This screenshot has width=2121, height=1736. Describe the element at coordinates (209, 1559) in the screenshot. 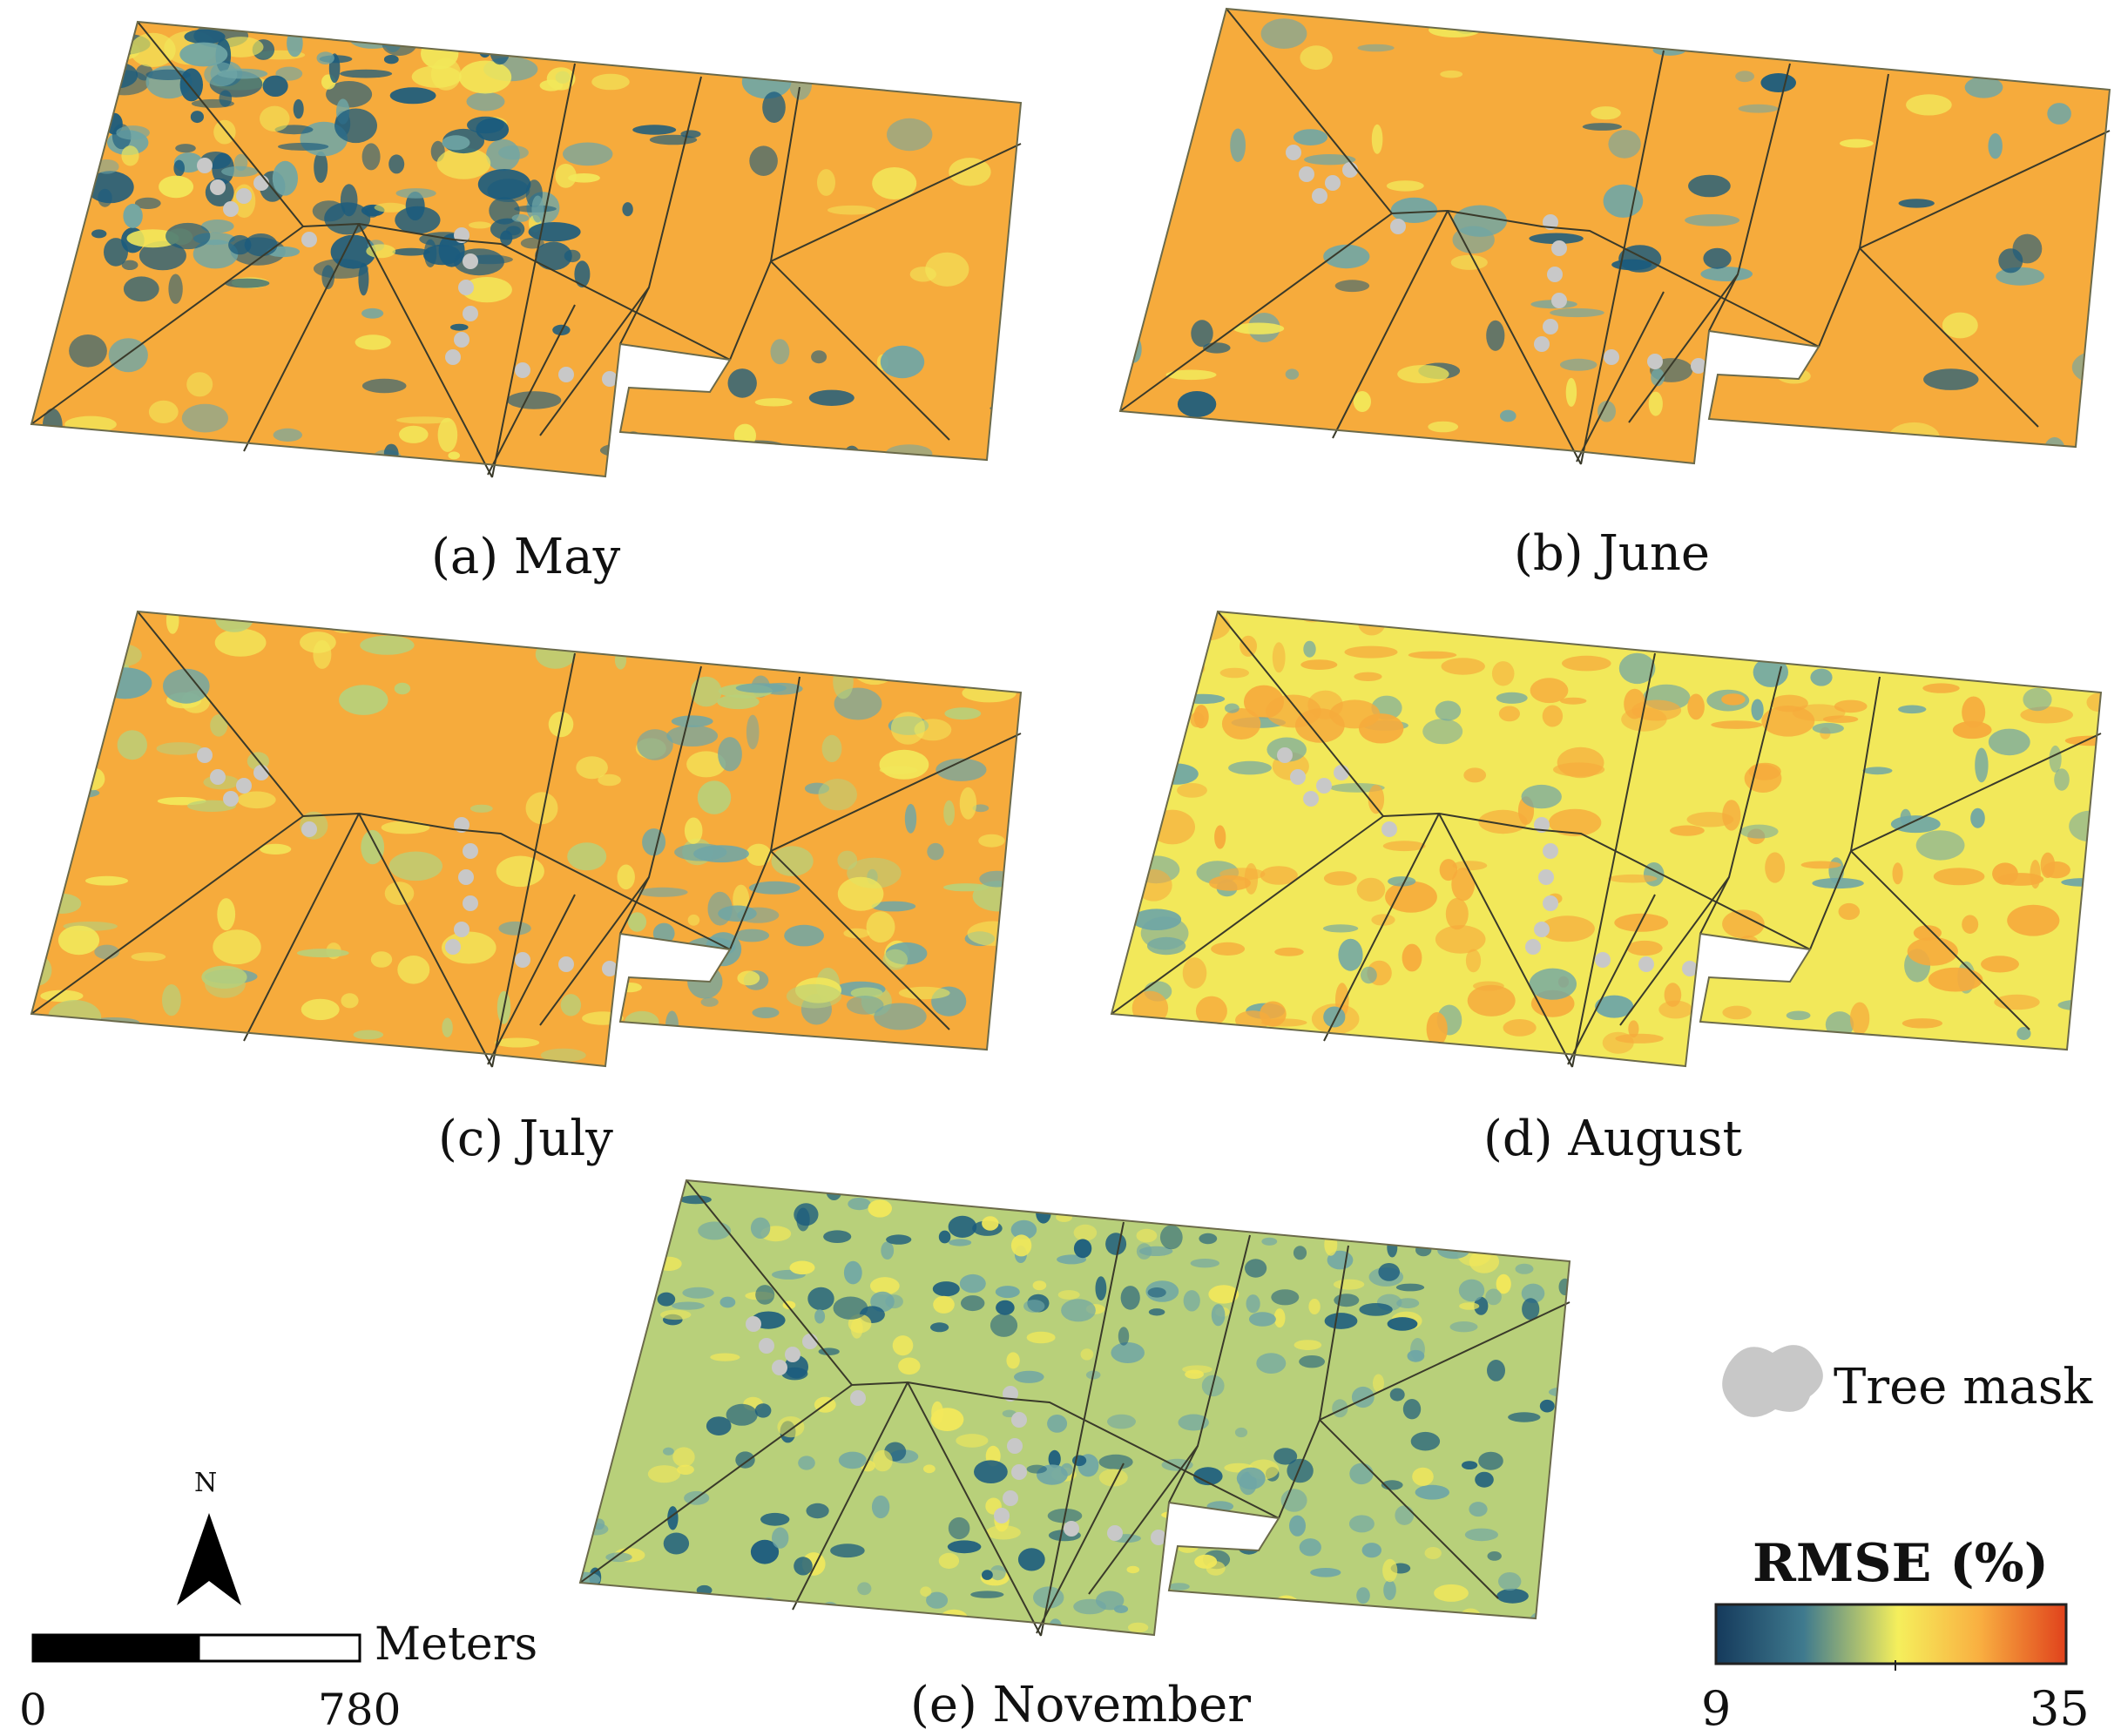

I see `north-arrow-icon` at that location.